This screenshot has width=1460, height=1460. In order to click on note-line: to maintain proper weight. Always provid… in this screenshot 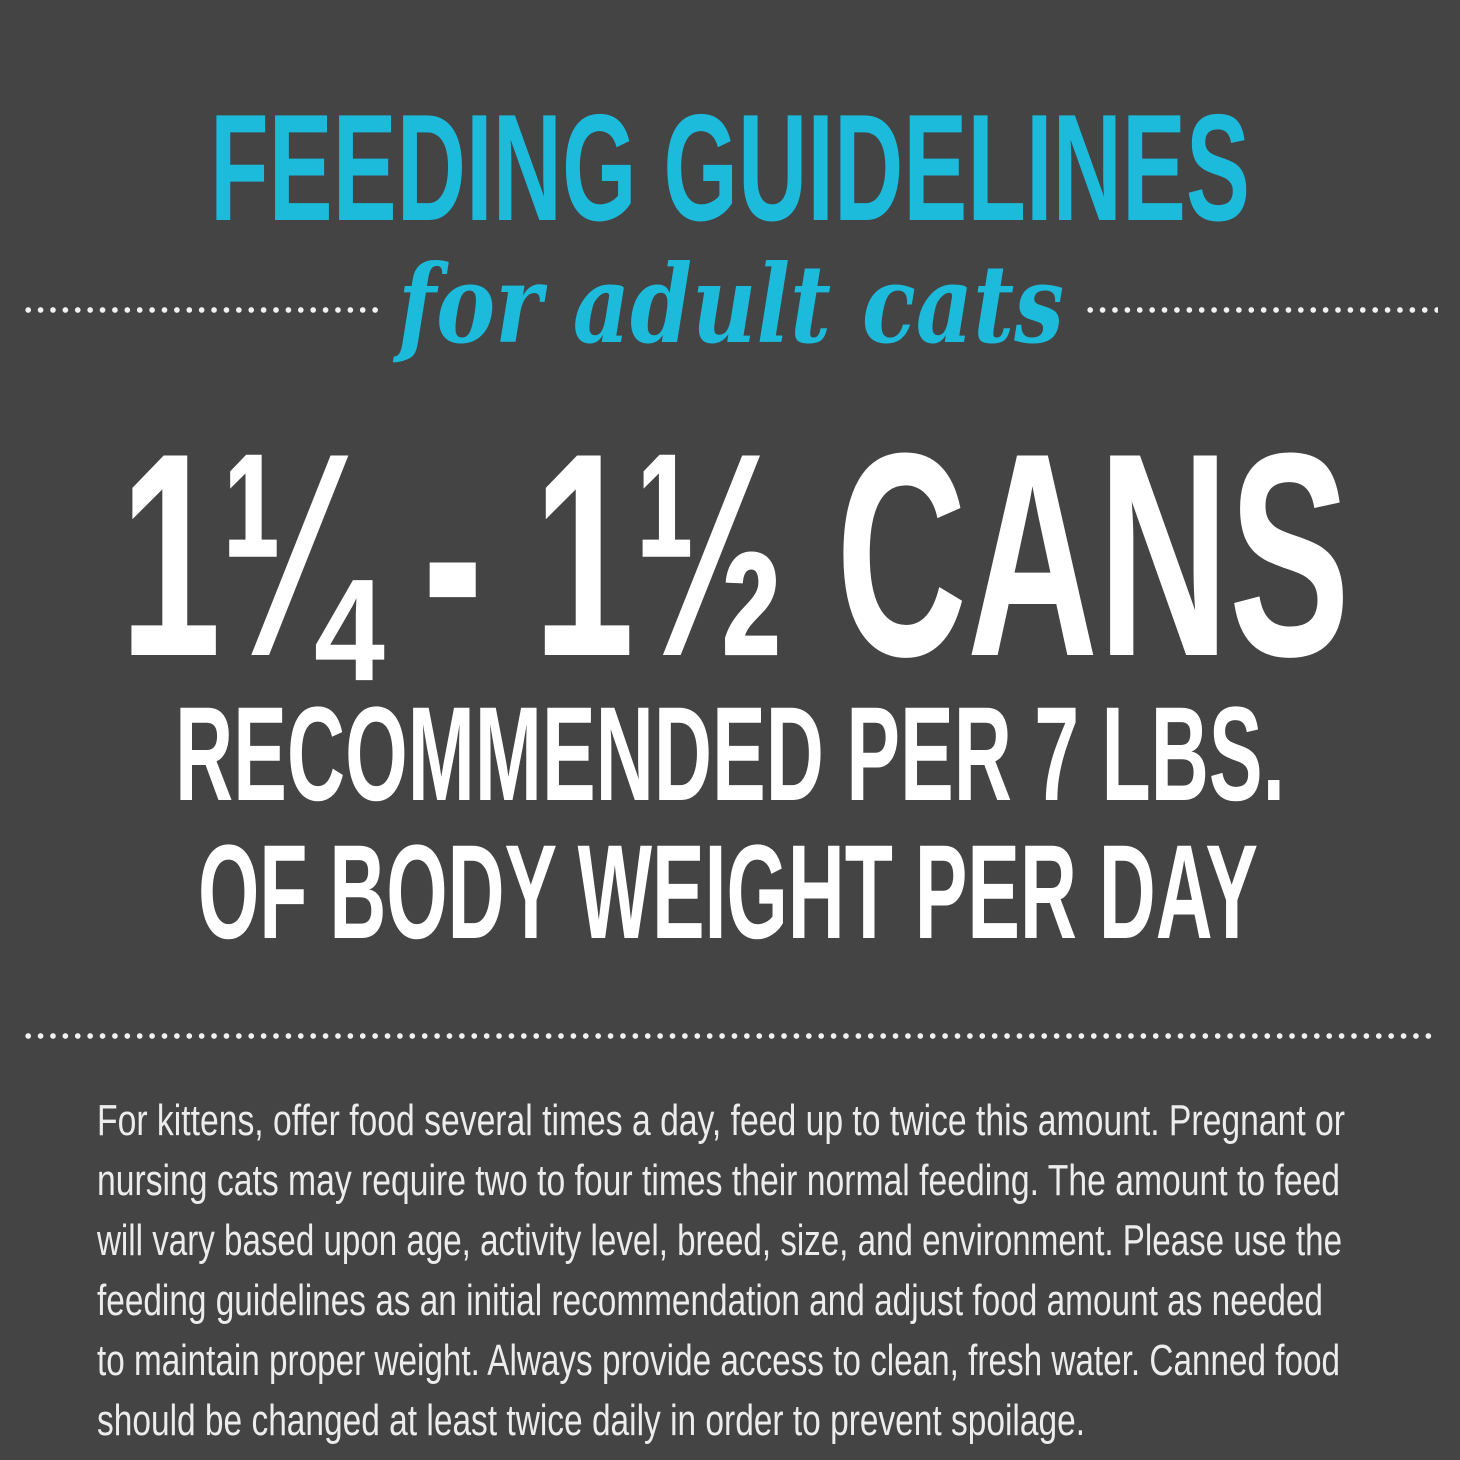, I will do `click(718, 1360)`.